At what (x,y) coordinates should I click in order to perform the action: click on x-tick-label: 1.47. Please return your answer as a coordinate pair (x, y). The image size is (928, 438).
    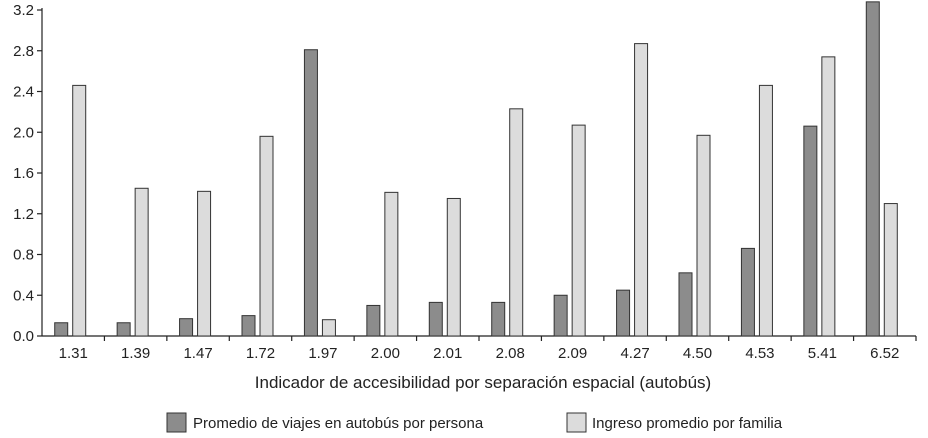
    Looking at the image, I should click on (197, 353).